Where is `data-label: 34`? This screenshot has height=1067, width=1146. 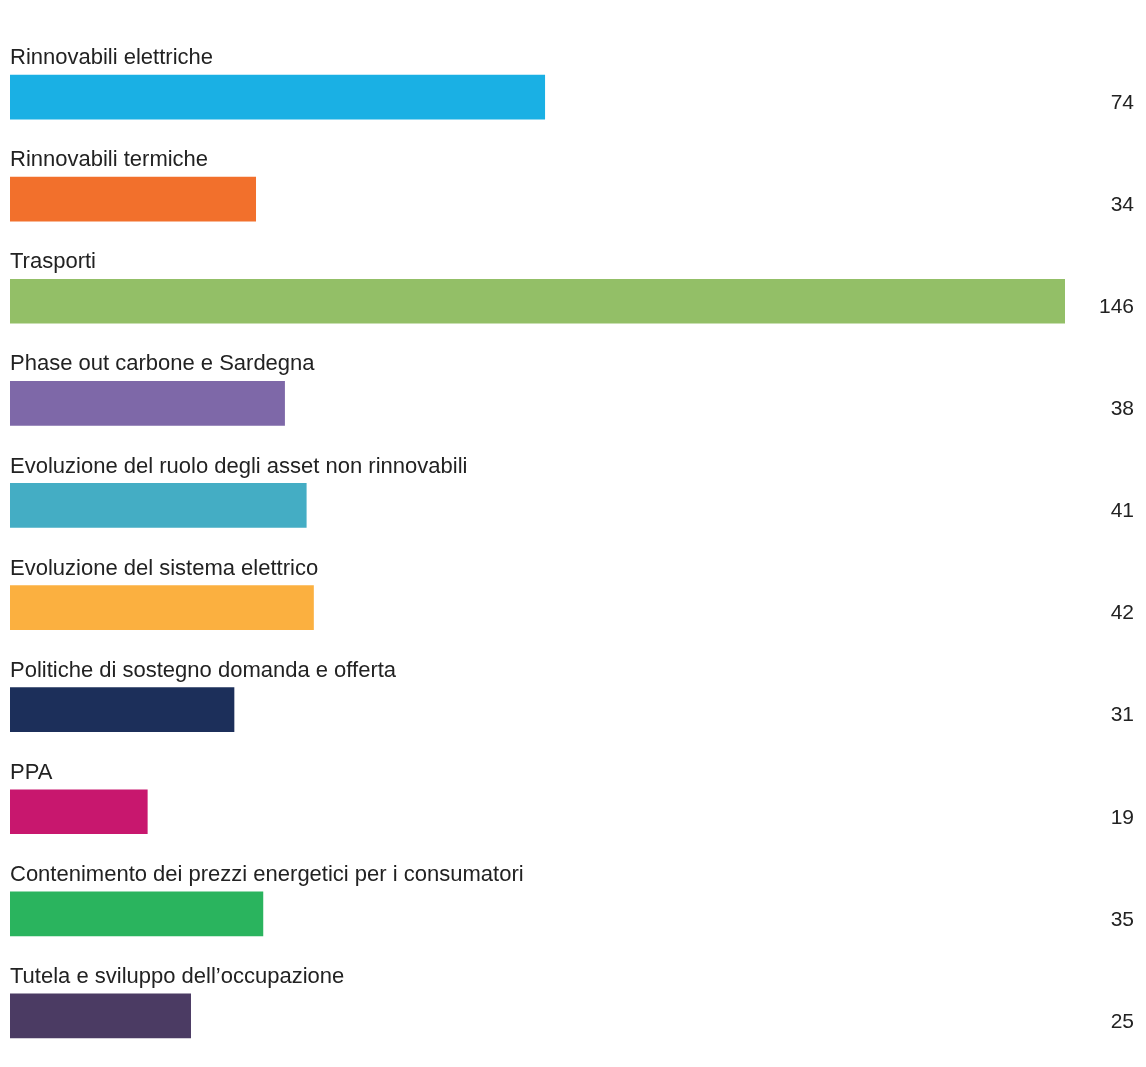
data-label: 34 is located at coordinates (1122, 203).